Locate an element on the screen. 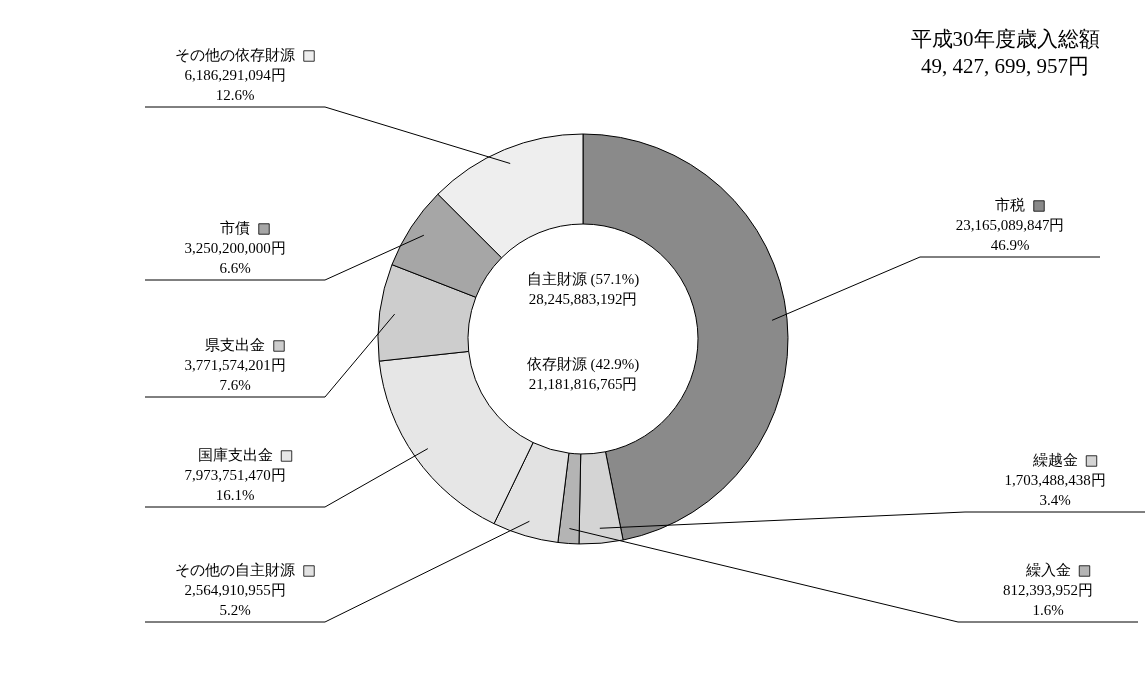 The height and width of the screenshot is (678, 1146). legend-label: 市債 is located at coordinates (235, 228).